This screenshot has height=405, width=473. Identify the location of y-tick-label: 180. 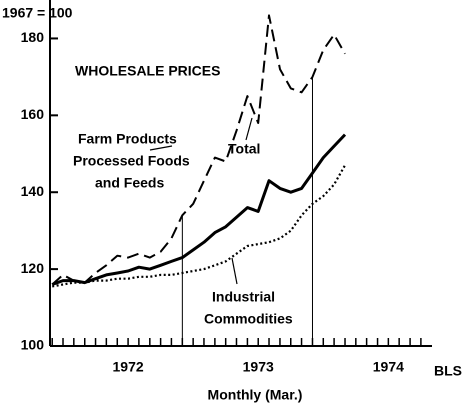
(33, 37).